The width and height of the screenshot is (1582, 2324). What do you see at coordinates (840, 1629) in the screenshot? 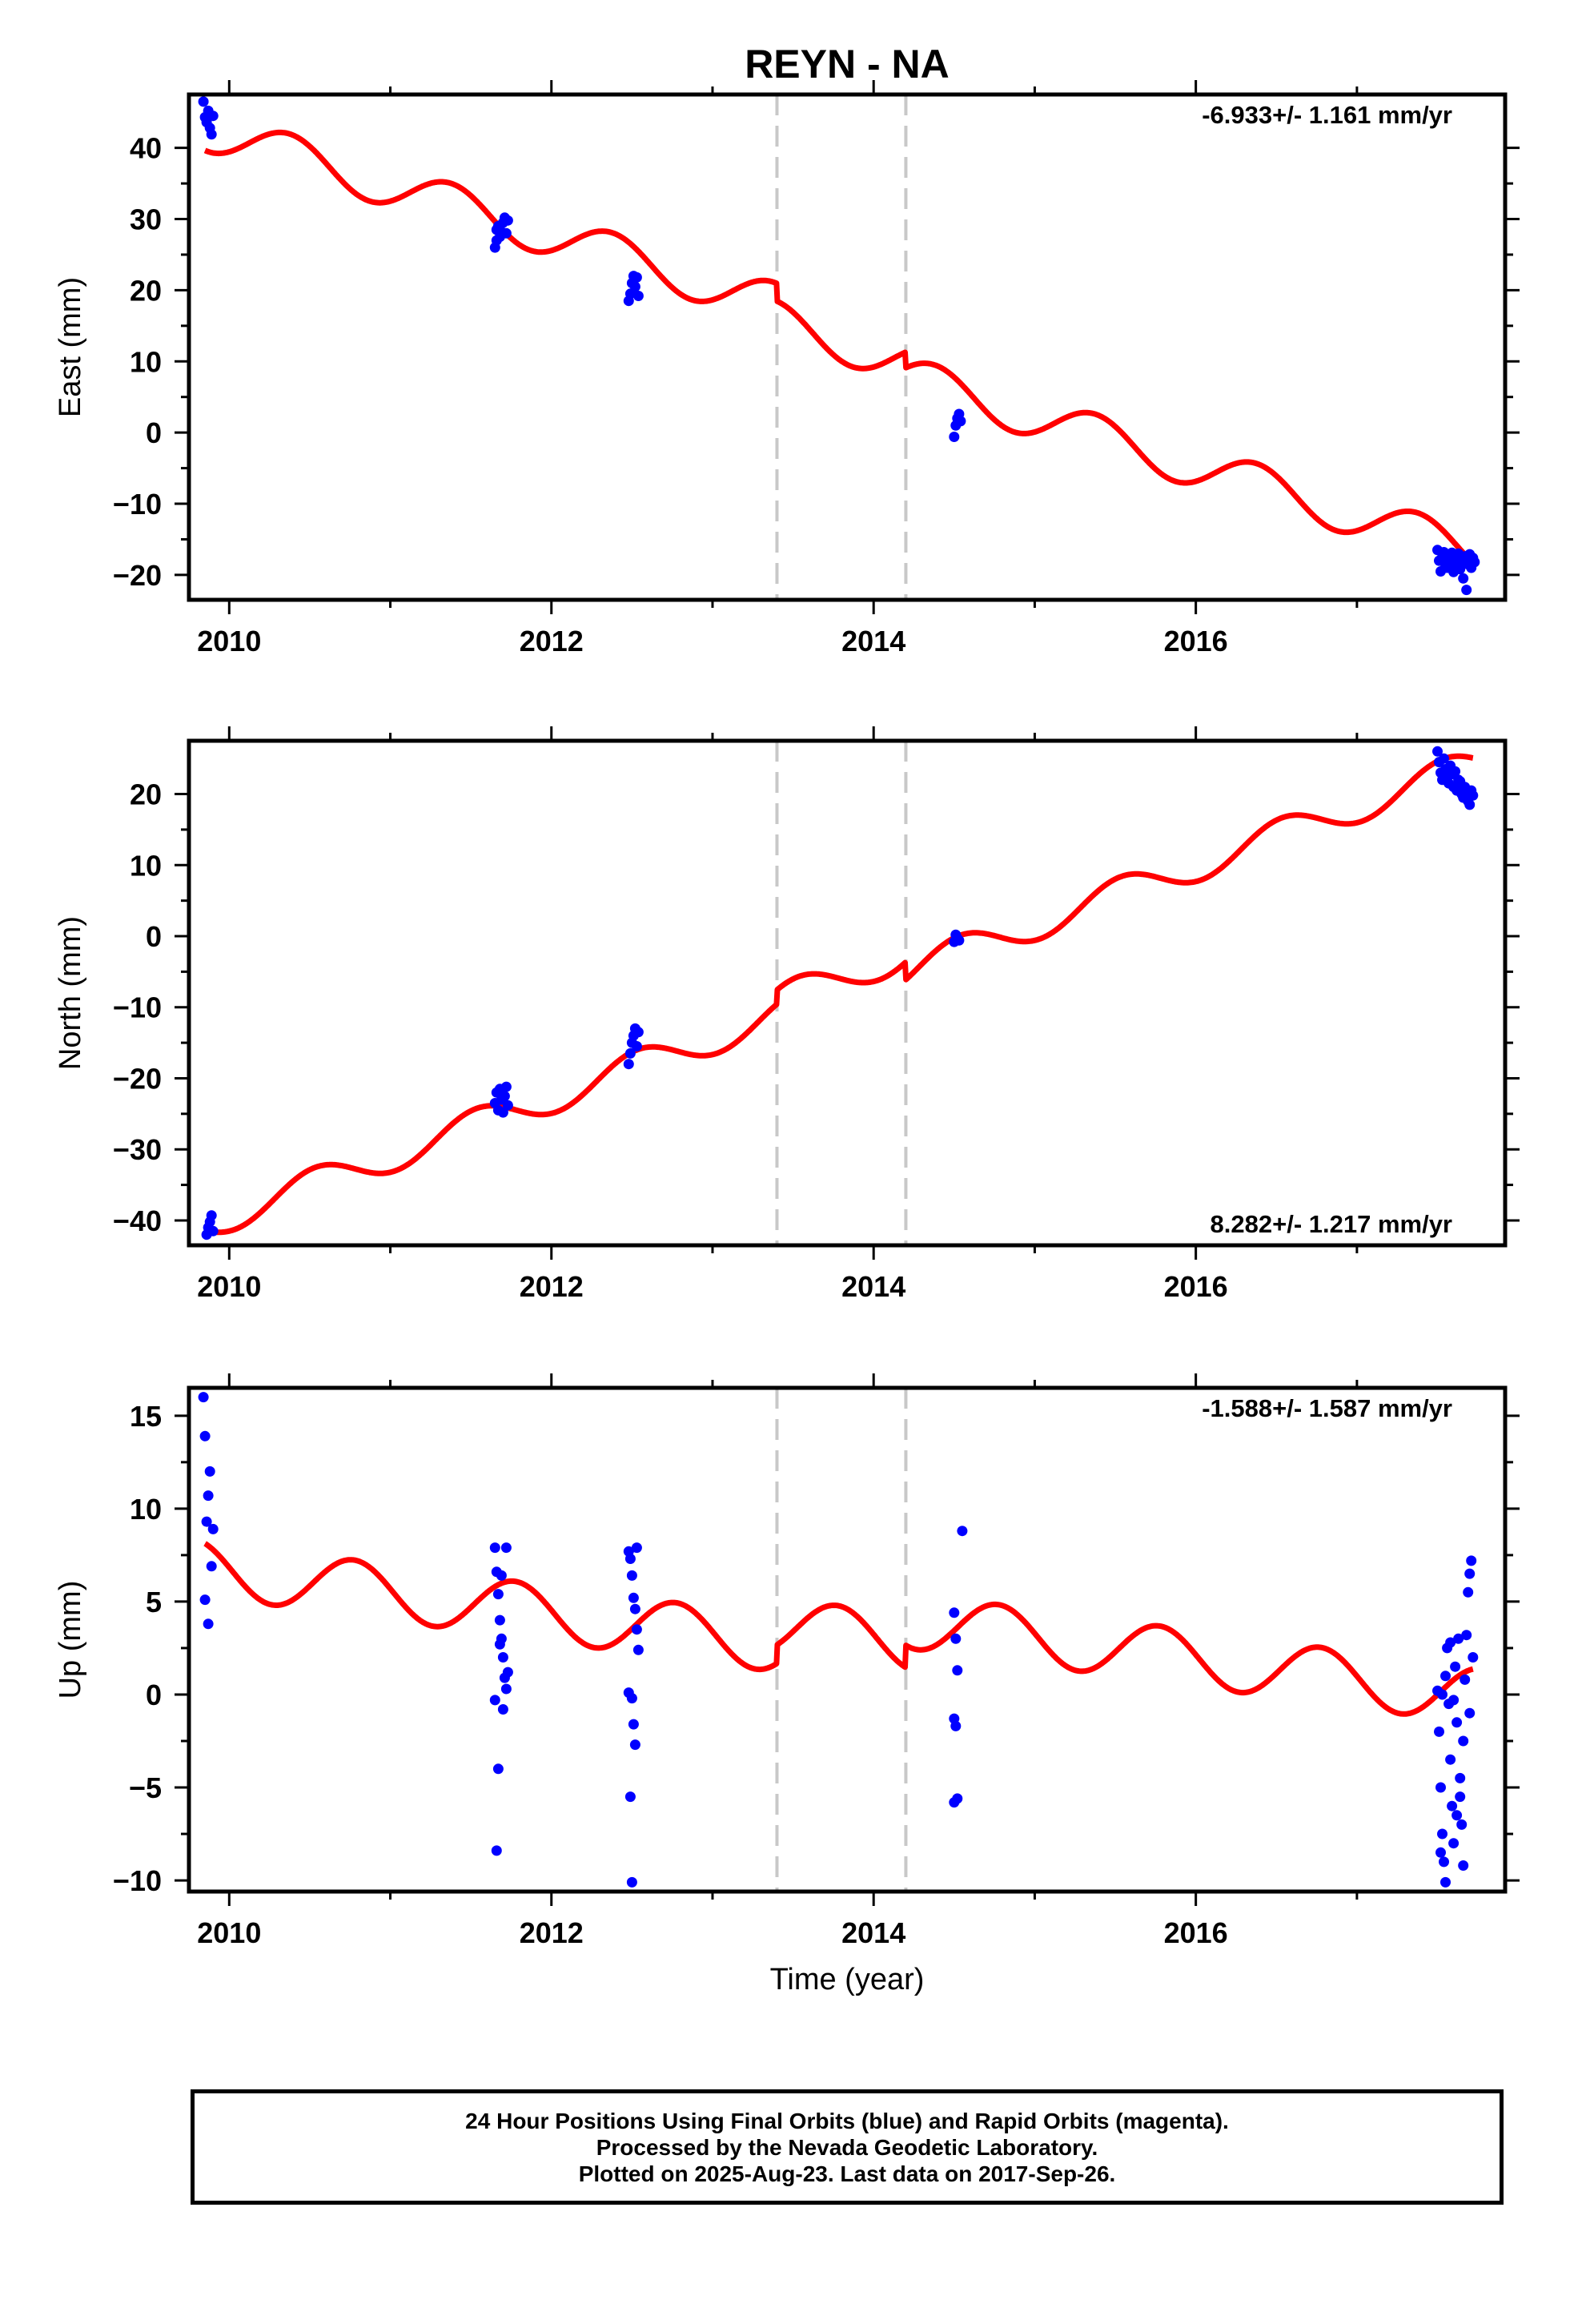
I see `model-fit-line-up` at bounding box center [840, 1629].